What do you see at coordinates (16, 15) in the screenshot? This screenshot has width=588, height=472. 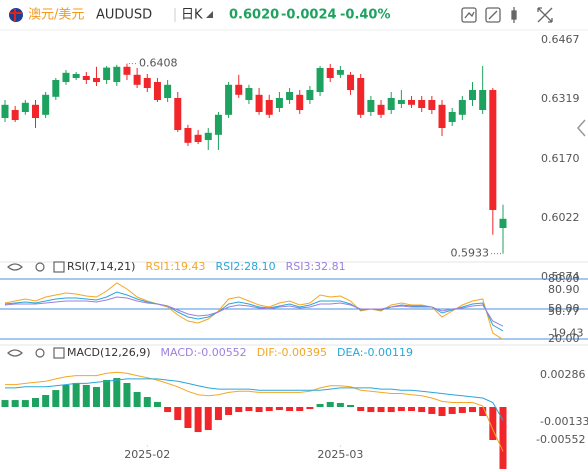 I see `flag-cross` at bounding box center [16, 15].